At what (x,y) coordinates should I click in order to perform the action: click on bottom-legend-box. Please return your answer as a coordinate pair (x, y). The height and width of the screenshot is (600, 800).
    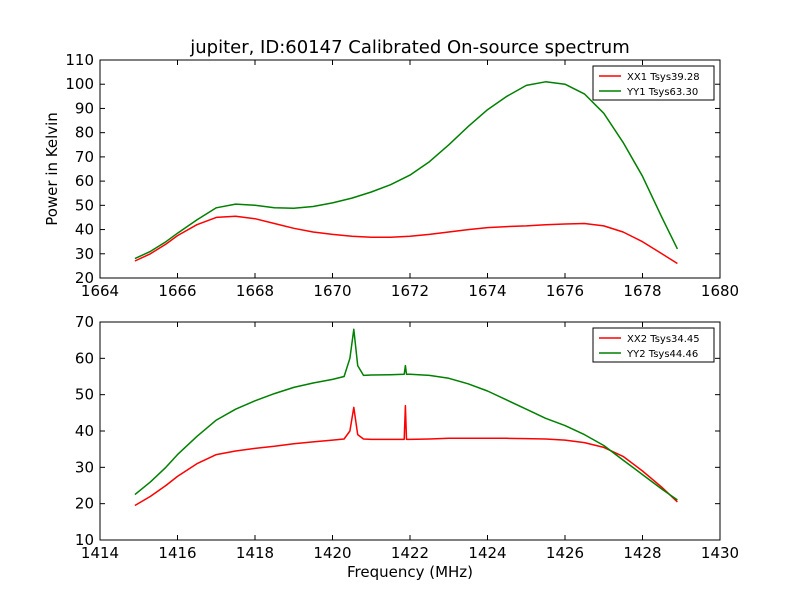
    Looking at the image, I should click on (653, 345).